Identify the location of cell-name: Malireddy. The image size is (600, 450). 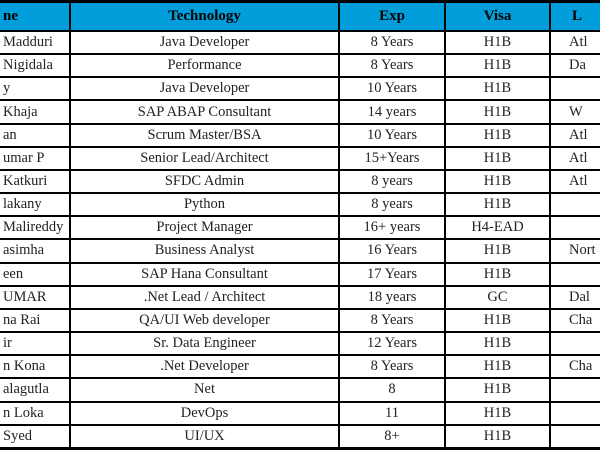
(35, 228).